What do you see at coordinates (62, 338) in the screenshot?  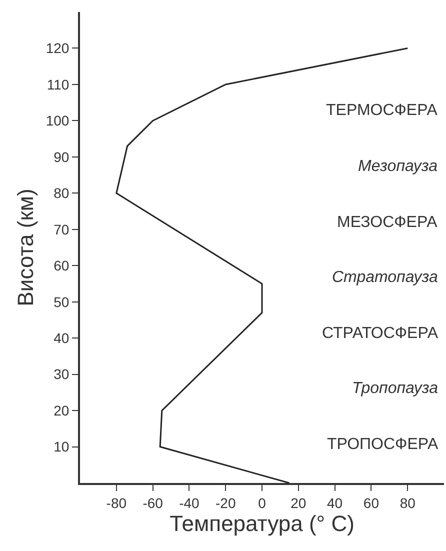 I see `y-tick-label: 40` at bounding box center [62, 338].